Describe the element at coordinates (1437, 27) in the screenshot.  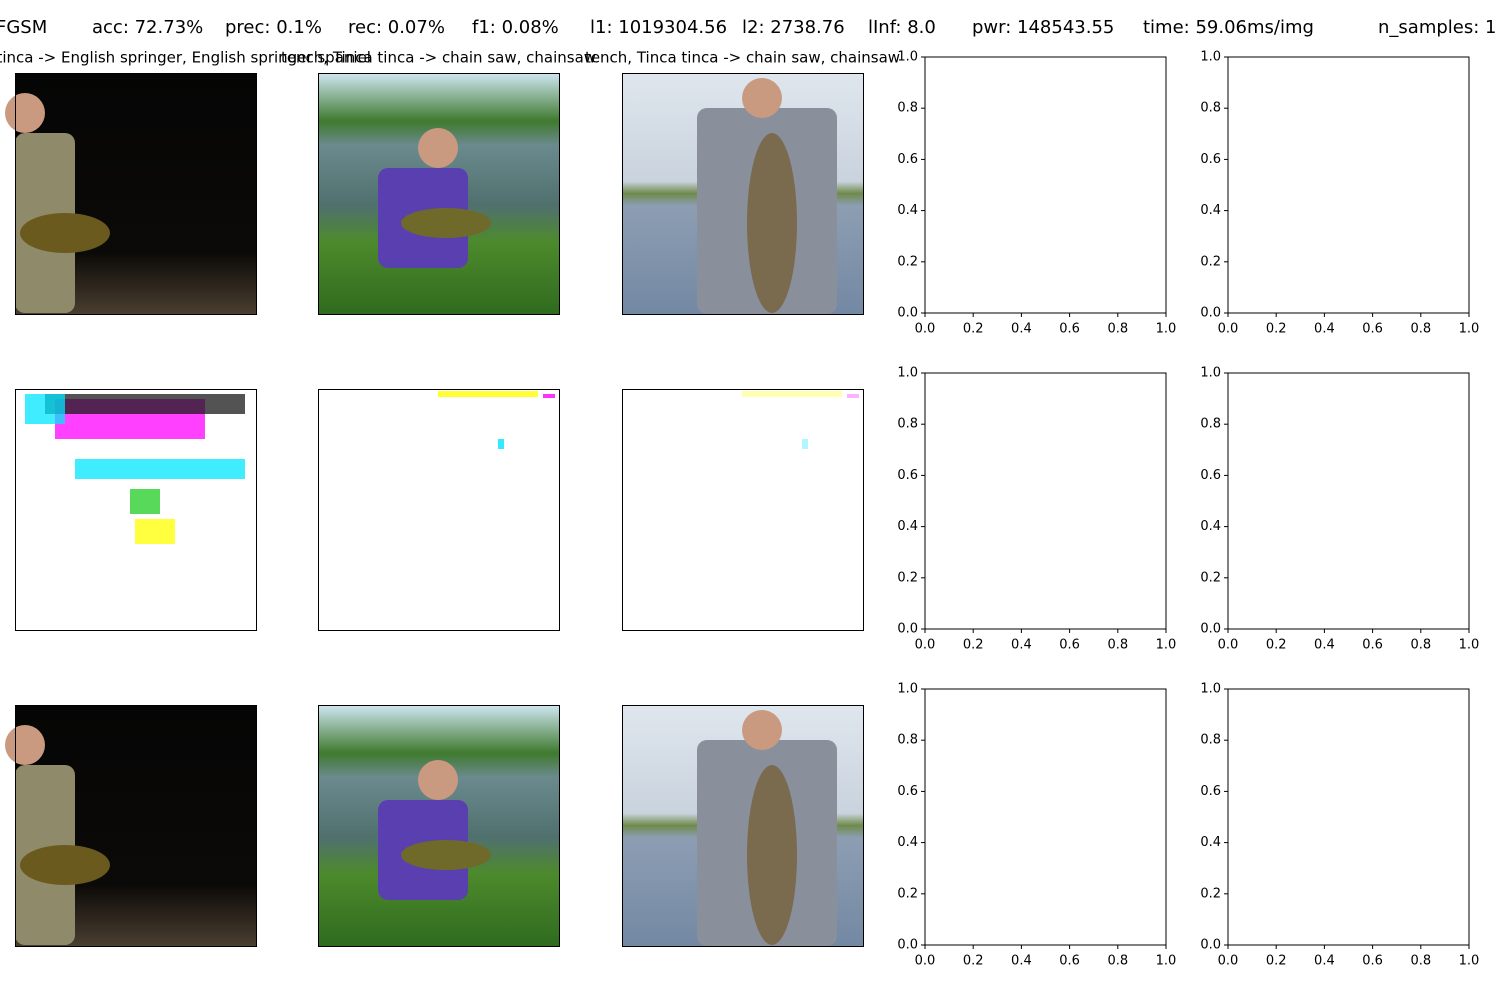
I see `metric: n_samples: 1` at that location.